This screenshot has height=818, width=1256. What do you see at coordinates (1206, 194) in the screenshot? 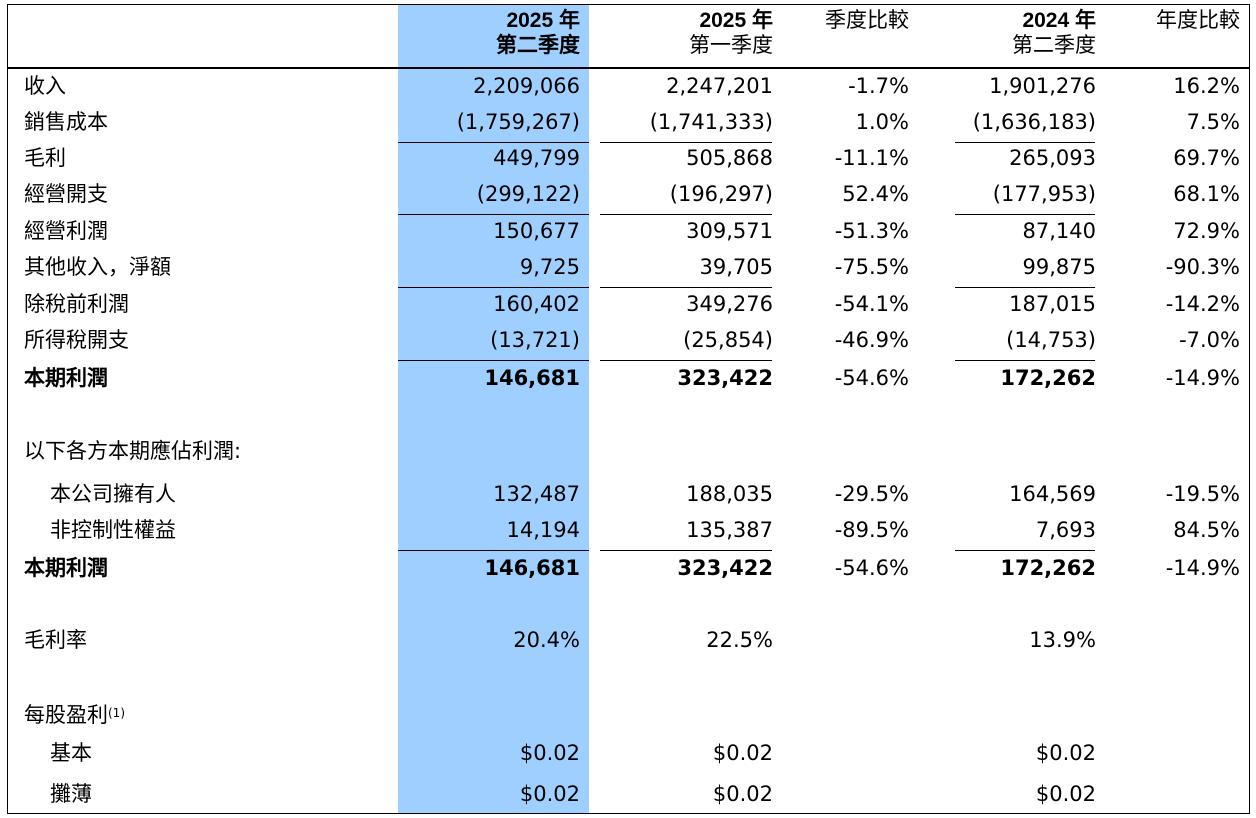
I see `cell-yoy: 68.1%` at bounding box center [1206, 194].